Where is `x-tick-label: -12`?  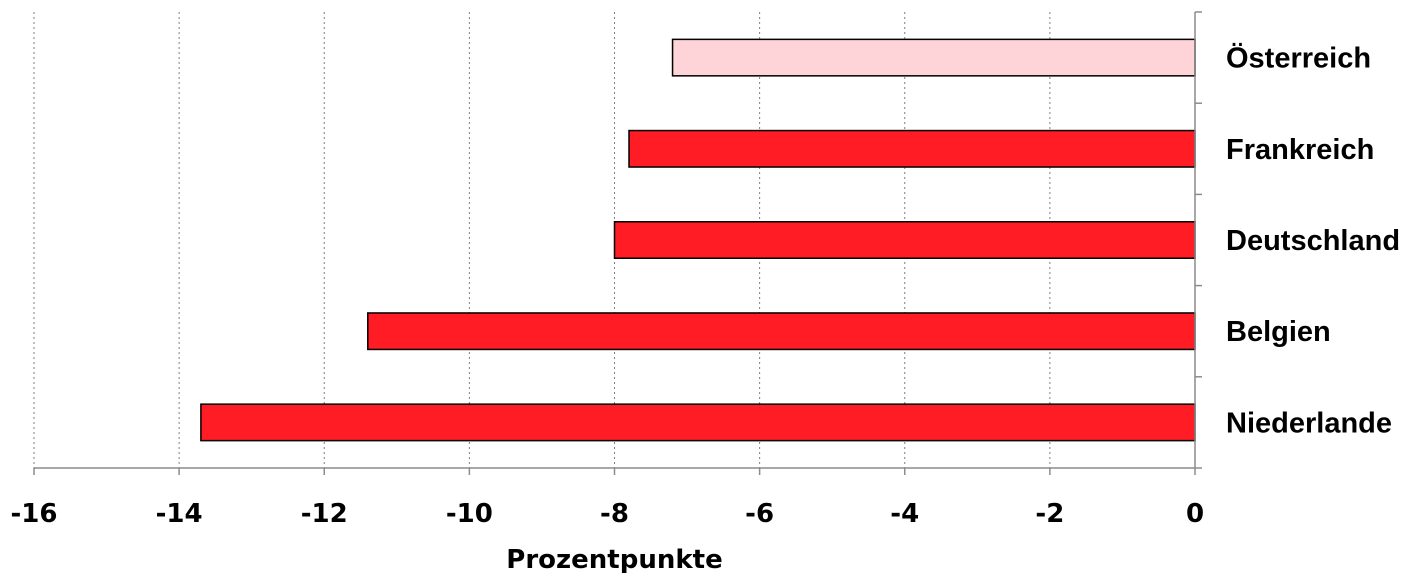
x-tick-label: -12 is located at coordinates (324, 514).